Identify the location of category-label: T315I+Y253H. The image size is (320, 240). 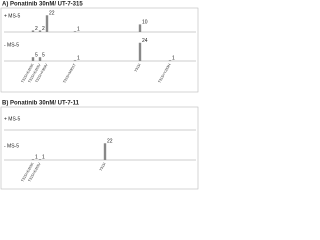
(164, 73).